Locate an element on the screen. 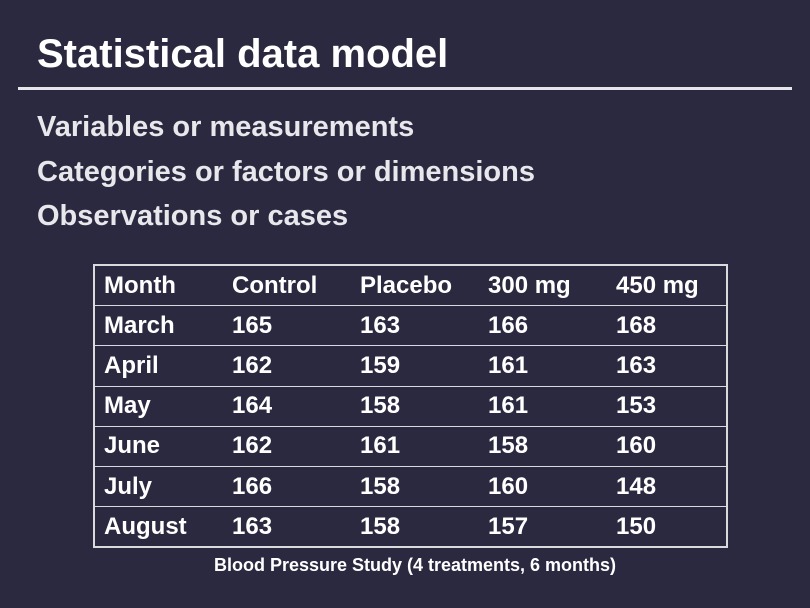 The height and width of the screenshot is (608, 810). table-cell: 168 is located at coordinates (667, 325).